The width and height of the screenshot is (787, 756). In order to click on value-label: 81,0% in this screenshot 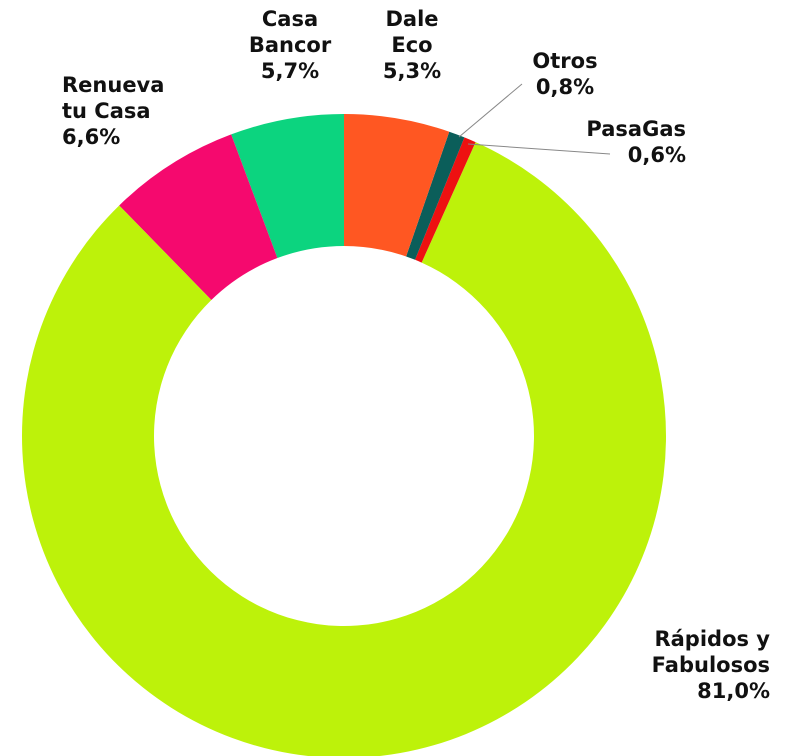, I will do `click(733, 691)`.